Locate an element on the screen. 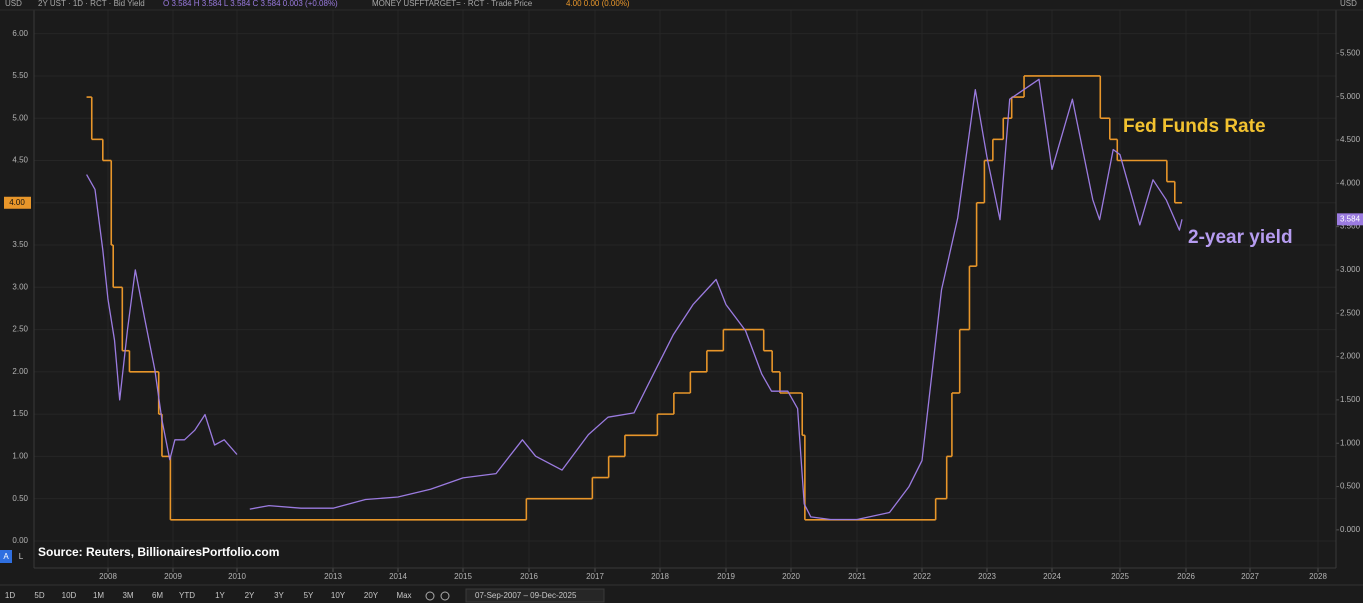 This screenshot has height=603, width=1363. y2-tick-label: 2.000 is located at coordinates (1350, 356).